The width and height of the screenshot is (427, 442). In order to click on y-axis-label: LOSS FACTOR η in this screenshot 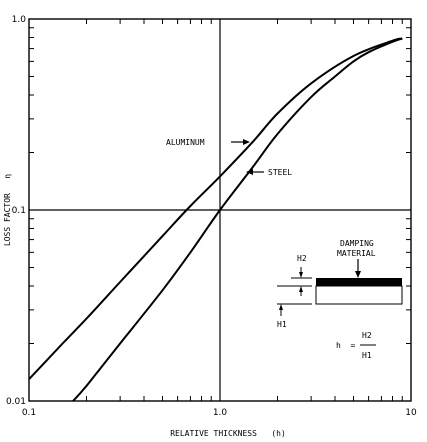, I will do `click(7, 210)`.